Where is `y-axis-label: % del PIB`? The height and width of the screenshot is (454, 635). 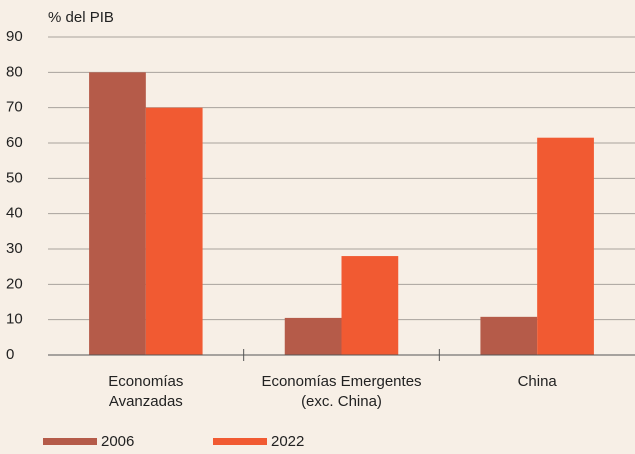
y-axis-label: % del PIB is located at coordinates (81, 17).